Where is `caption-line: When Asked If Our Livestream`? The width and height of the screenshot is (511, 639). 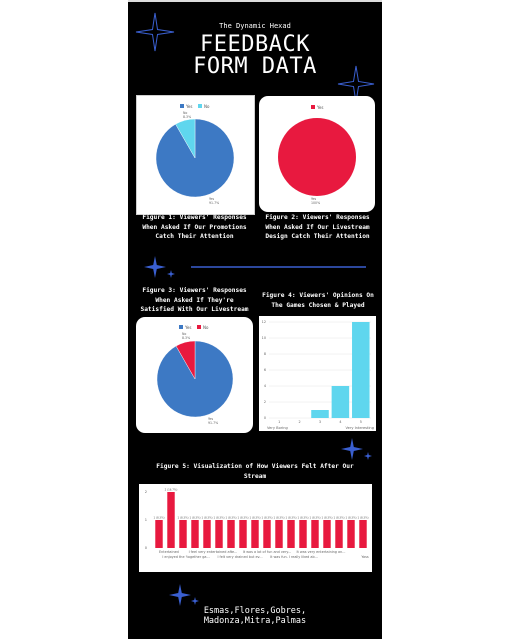
caption-line: When Asked If Our Livestream is located at coordinates (317, 227).